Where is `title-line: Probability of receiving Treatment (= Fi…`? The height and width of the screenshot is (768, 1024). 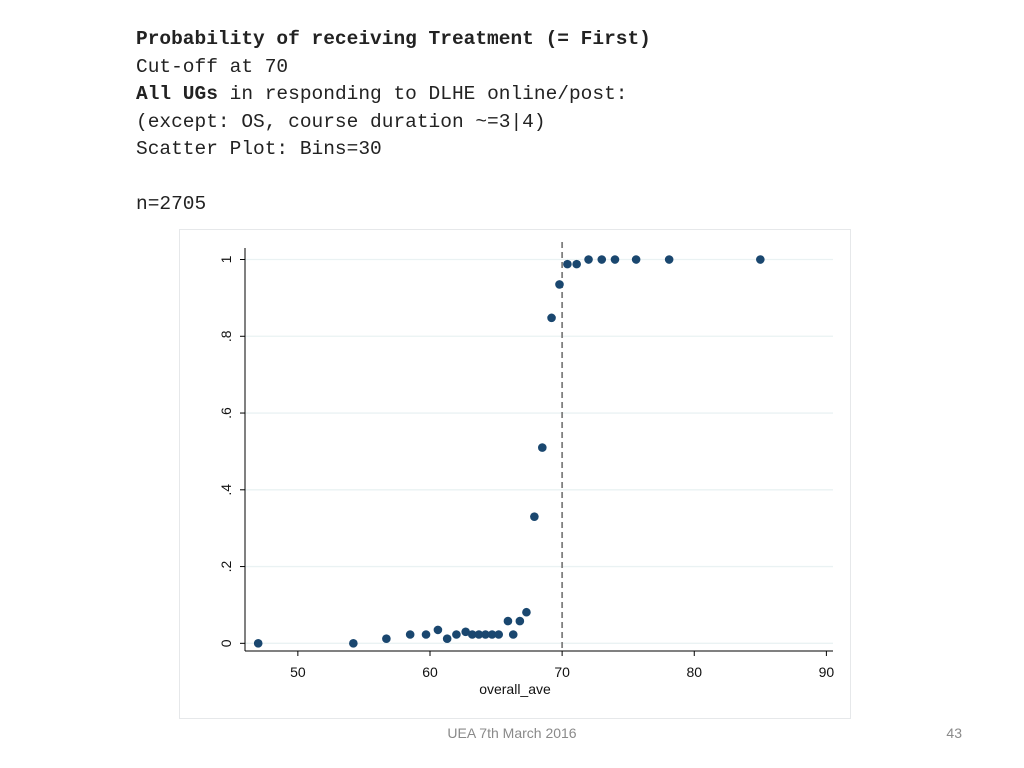 title-line: Probability of receiving Treatment (= Fi… is located at coordinates (393, 40).